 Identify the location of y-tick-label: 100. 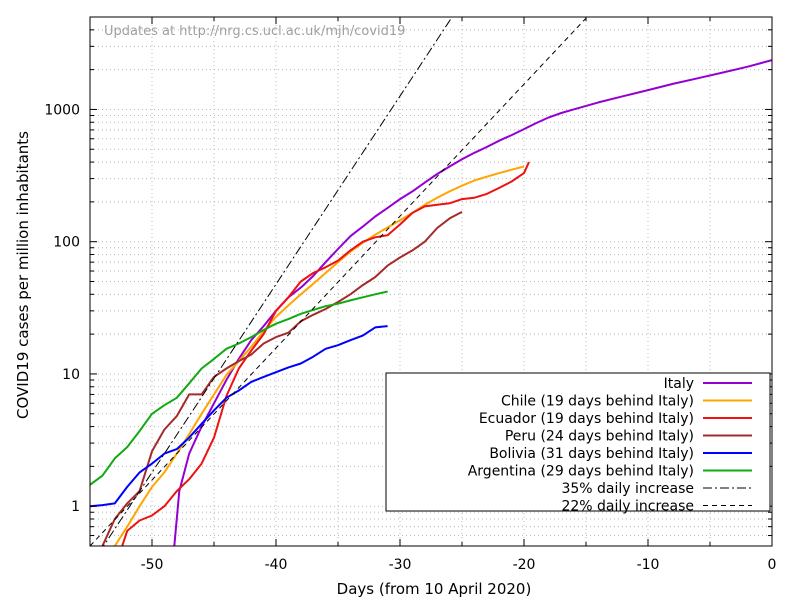
(66, 243).